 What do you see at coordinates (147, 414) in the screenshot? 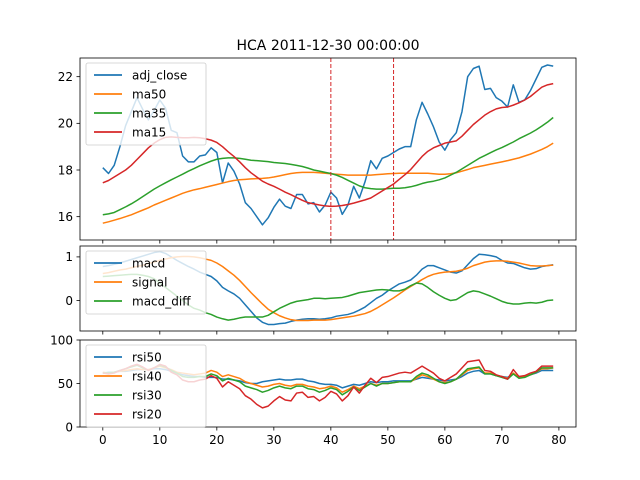
I see `rsi-legend-label-rsi20: rsi20` at bounding box center [147, 414].